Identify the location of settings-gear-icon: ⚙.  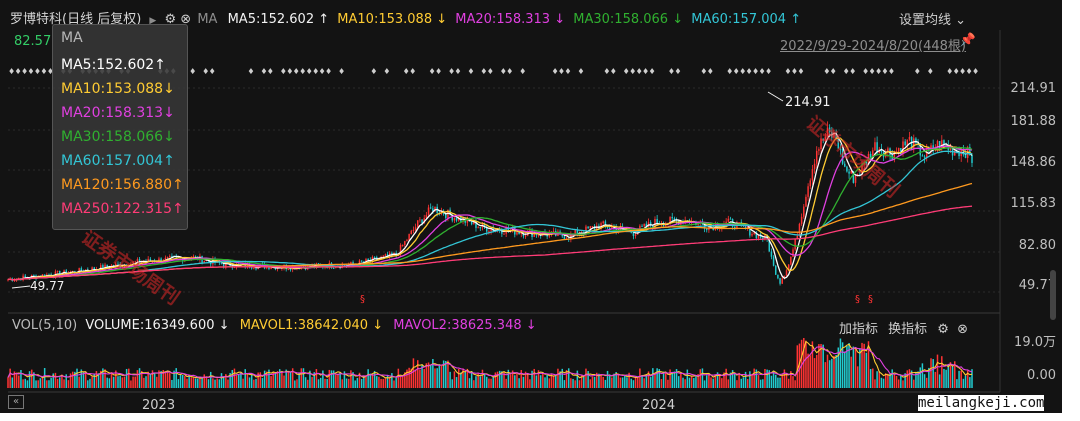
(170, 19).